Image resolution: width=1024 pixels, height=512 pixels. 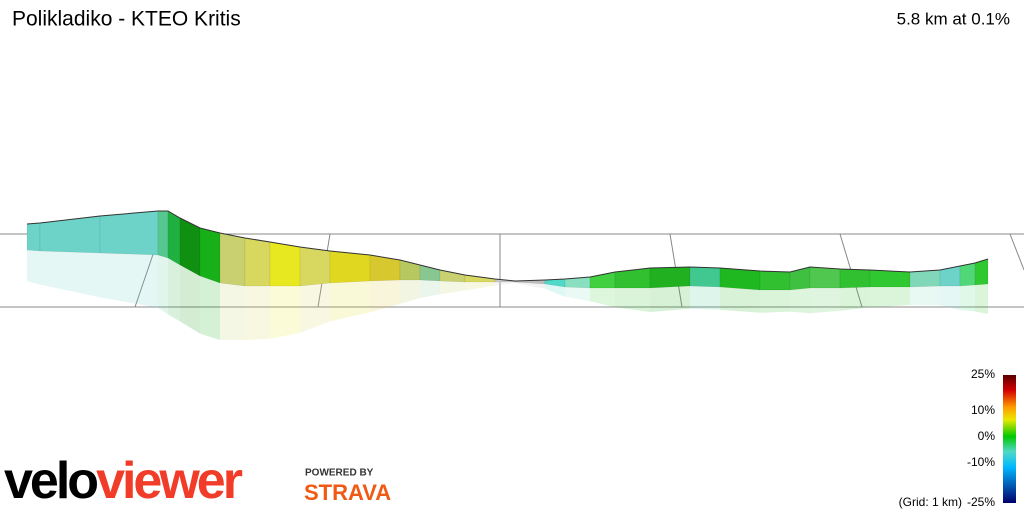 I want to click on logo: veloviewer, so click(x=123, y=481).